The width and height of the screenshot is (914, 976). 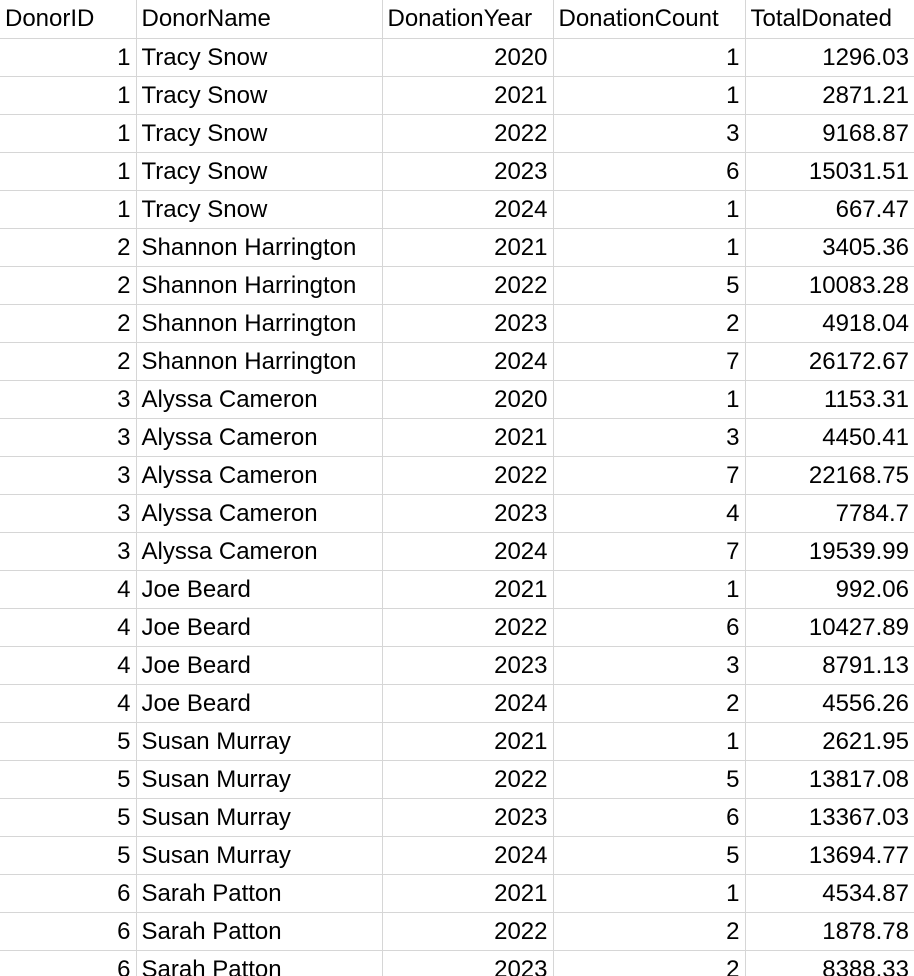 What do you see at coordinates (829, 741) in the screenshot?
I see `total-donated-cell: 2621.95` at bounding box center [829, 741].